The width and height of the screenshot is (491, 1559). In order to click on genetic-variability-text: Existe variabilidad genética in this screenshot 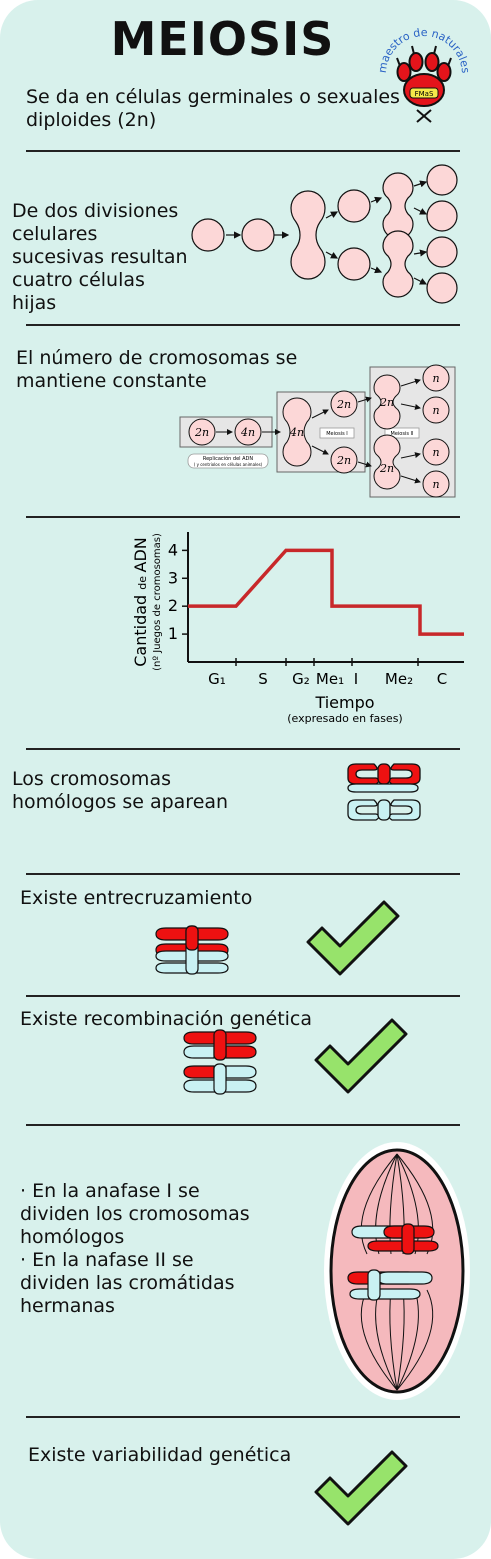, I will do `click(160, 1455)`.